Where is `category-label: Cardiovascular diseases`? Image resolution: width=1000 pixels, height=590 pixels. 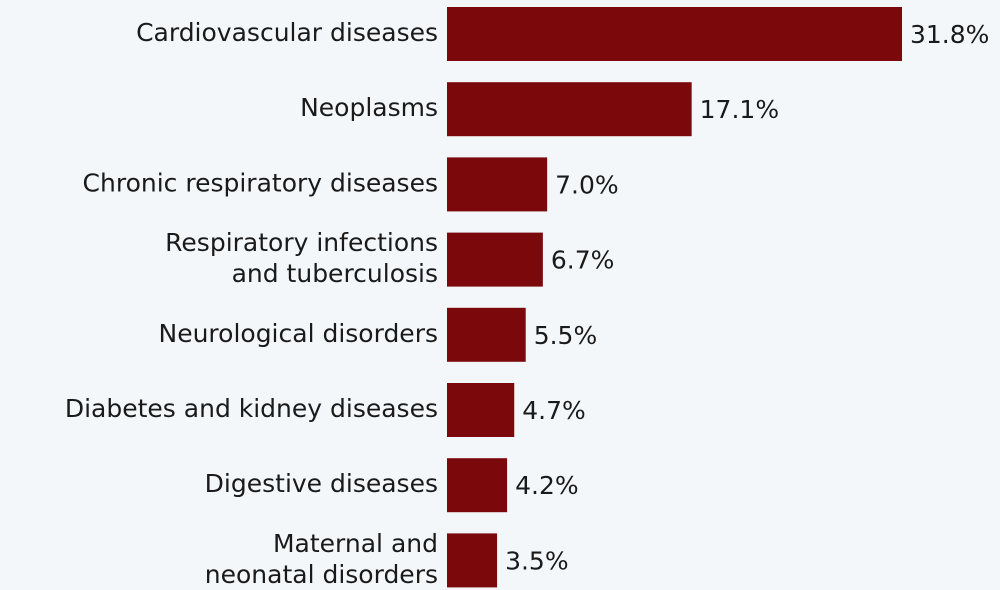 category-label: Cardiovascular diseases is located at coordinates (287, 32).